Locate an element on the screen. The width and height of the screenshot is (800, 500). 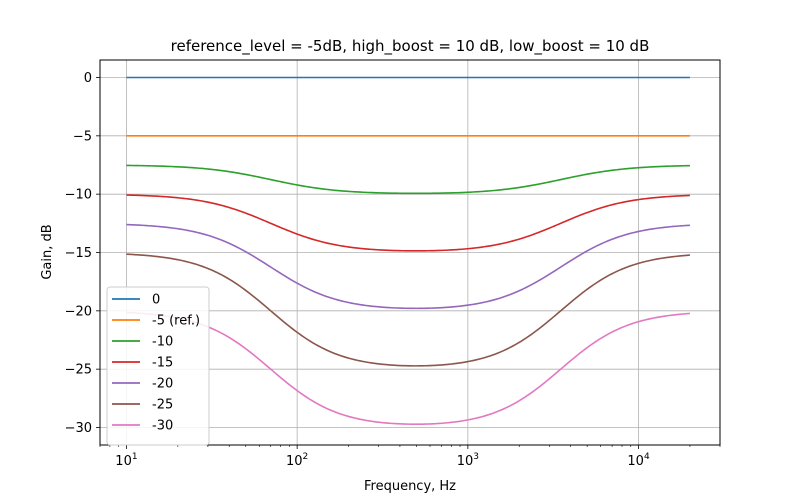
legend-label: -30 is located at coordinates (162, 426).